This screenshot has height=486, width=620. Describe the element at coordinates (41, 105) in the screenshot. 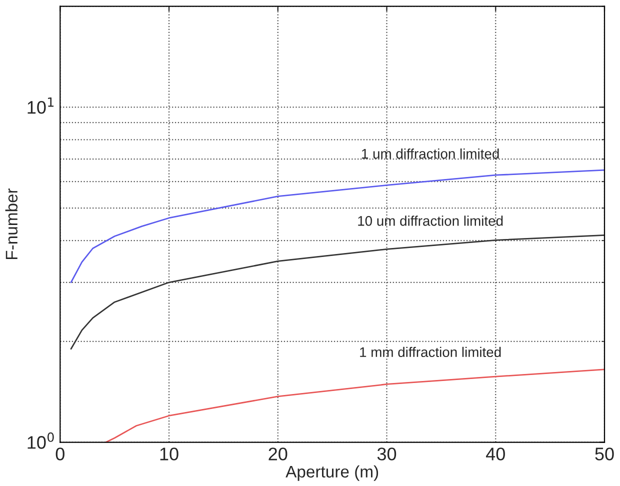

I see `y-tick-label: 10$^{1}$` at that location.